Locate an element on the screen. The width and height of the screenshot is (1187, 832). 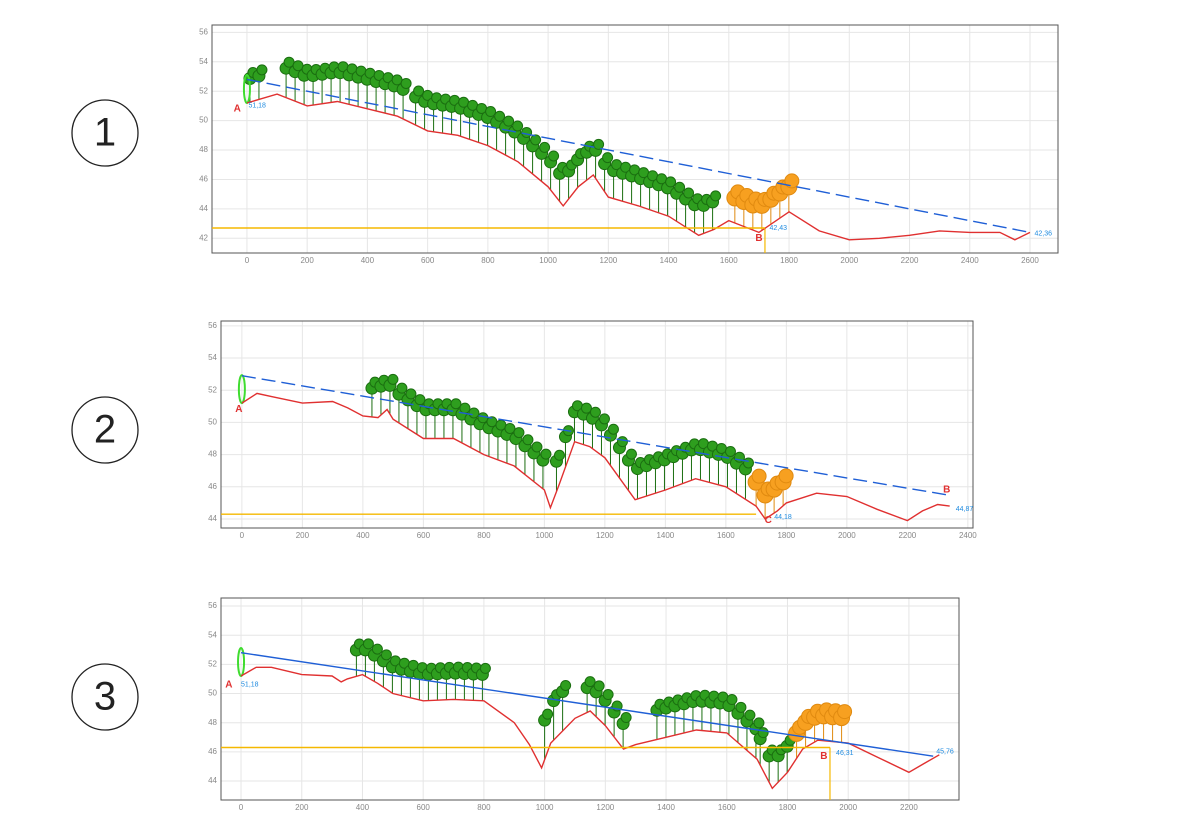
x-tick-label: 2200 is located at coordinates (907, 535).